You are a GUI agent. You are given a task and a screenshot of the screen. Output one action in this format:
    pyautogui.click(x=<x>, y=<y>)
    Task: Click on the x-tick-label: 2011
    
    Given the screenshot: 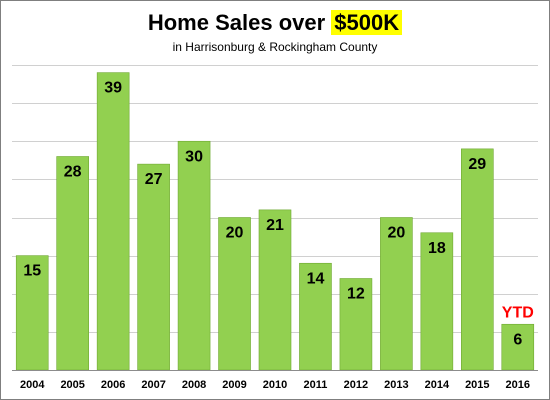 What is the action you would take?
    pyautogui.click(x=316, y=385)
    